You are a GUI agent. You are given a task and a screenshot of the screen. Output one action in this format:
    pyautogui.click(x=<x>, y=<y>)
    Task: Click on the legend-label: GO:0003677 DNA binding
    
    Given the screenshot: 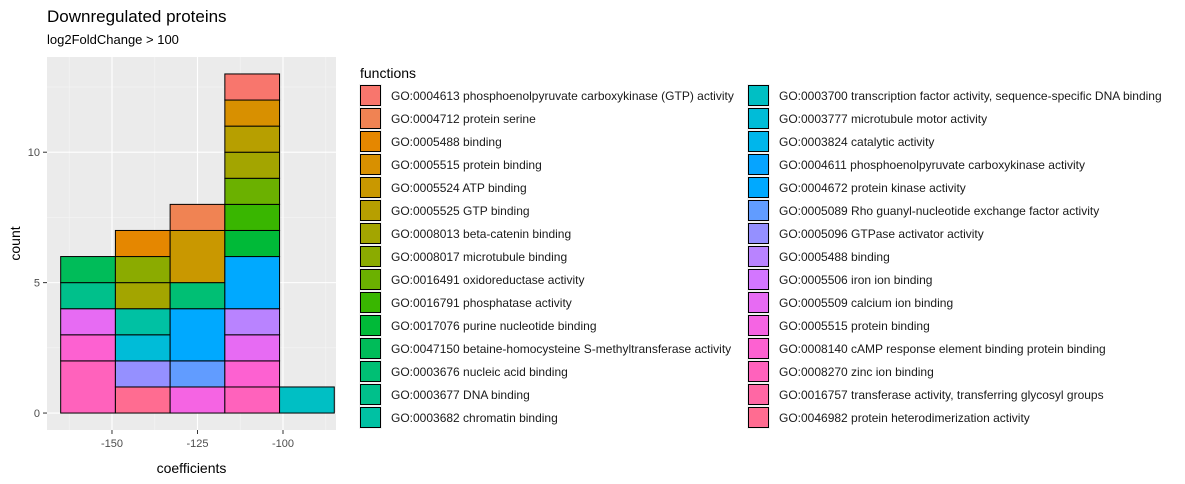 What is the action you would take?
    pyautogui.click(x=460, y=394)
    